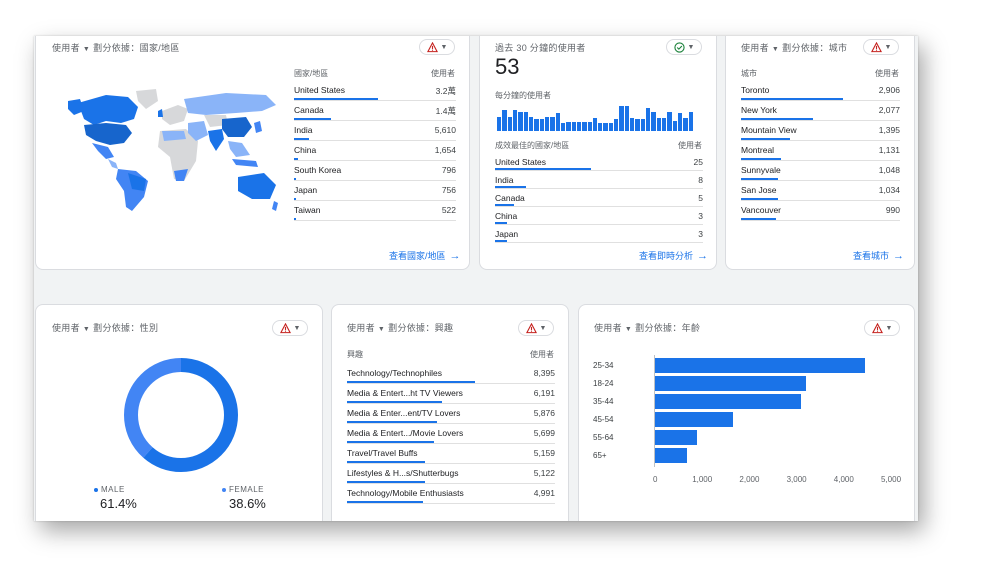 Image resolution: width=983 pixels, height=586 pixels. What do you see at coordinates (889, 130) in the screenshot?
I see `row-value: 1,395` at bounding box center [889, 130].